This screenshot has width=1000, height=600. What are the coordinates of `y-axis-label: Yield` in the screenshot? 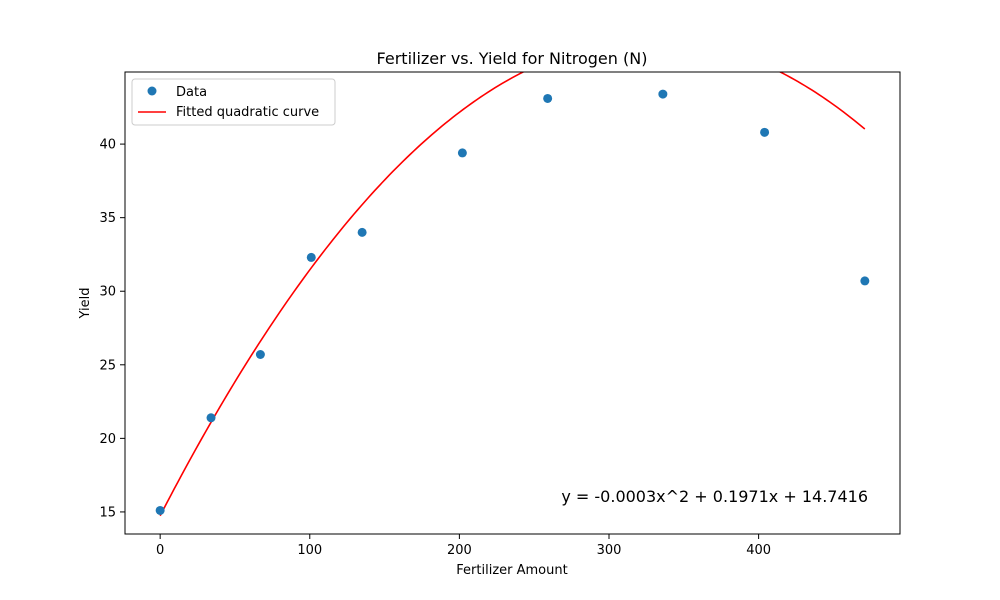 It's located at (85, 304).